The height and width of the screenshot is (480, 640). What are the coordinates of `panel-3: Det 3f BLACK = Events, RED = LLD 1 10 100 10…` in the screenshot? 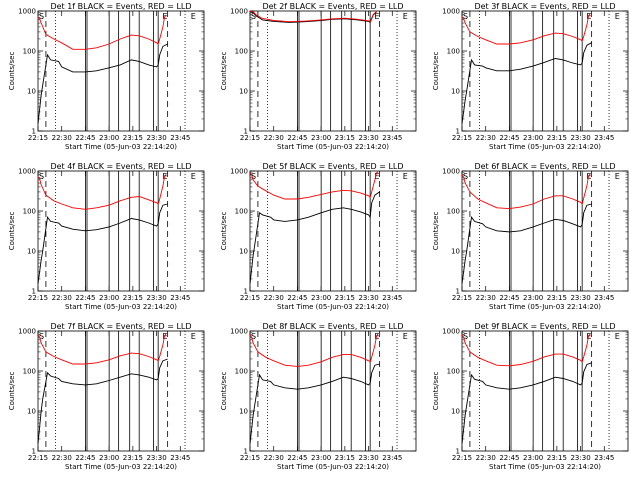 It's located at (530, 76).